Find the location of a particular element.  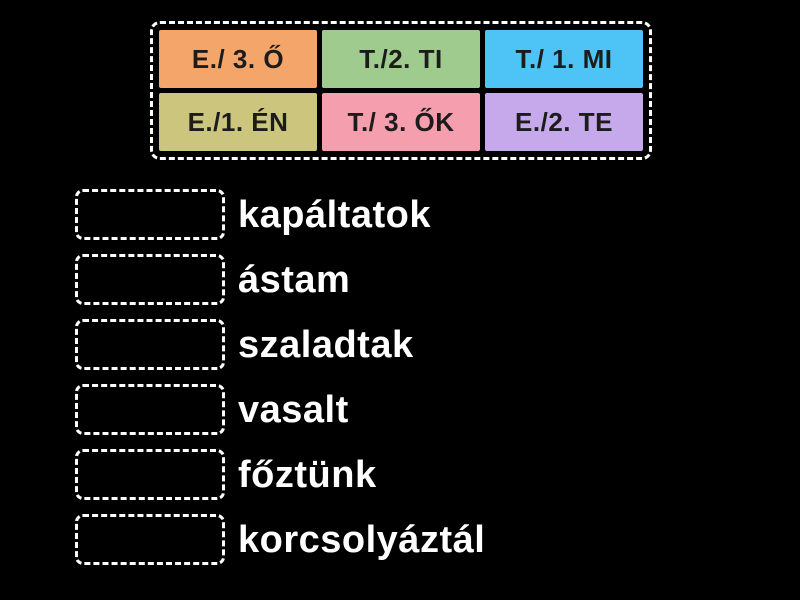

question-word: főztünk is located at coordinates (307, 474).